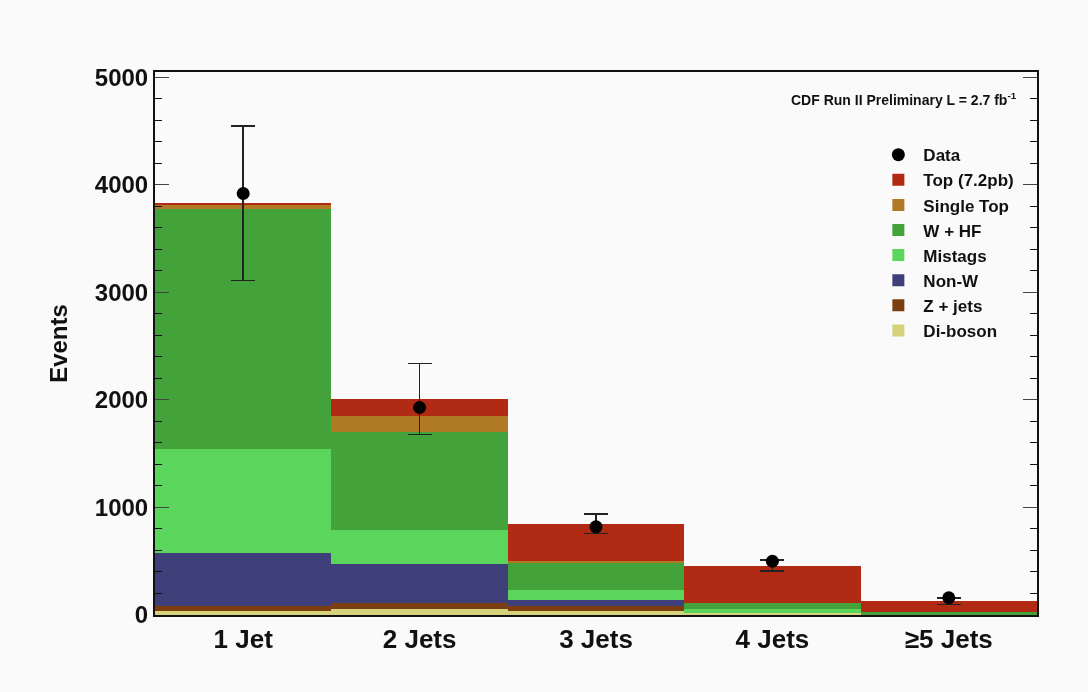 The height and width of the screenshot is (692, 1088). I want to click on y-tick-label: 0, so click(141, 615).